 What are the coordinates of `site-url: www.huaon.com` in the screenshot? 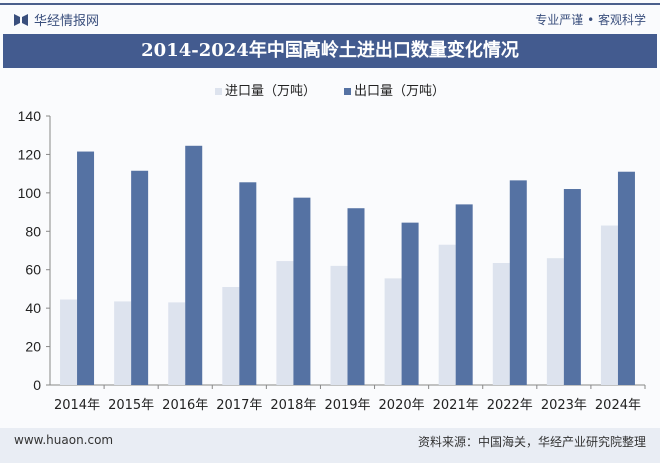 It's located at (64, 440).